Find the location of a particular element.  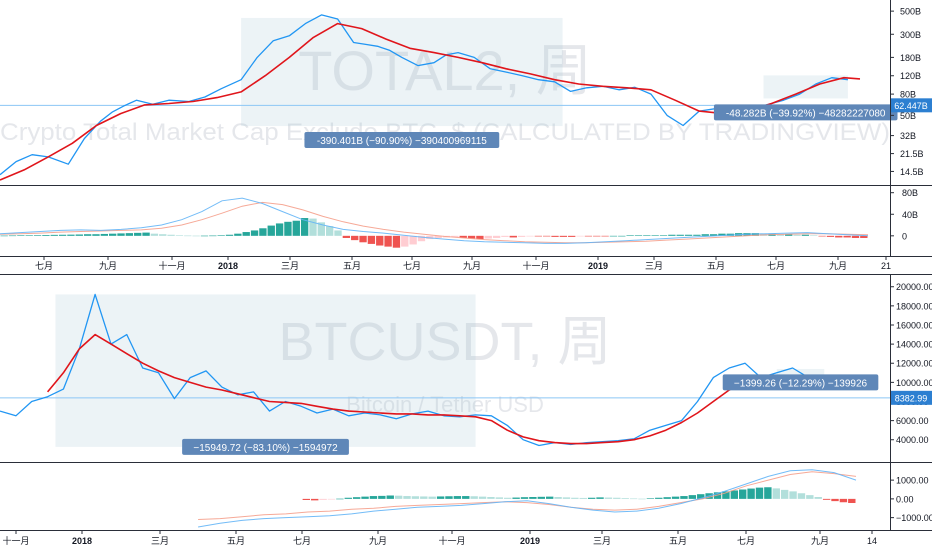

bottom-time-tick-label-4: 七月 is located at coordinates (302, 541).